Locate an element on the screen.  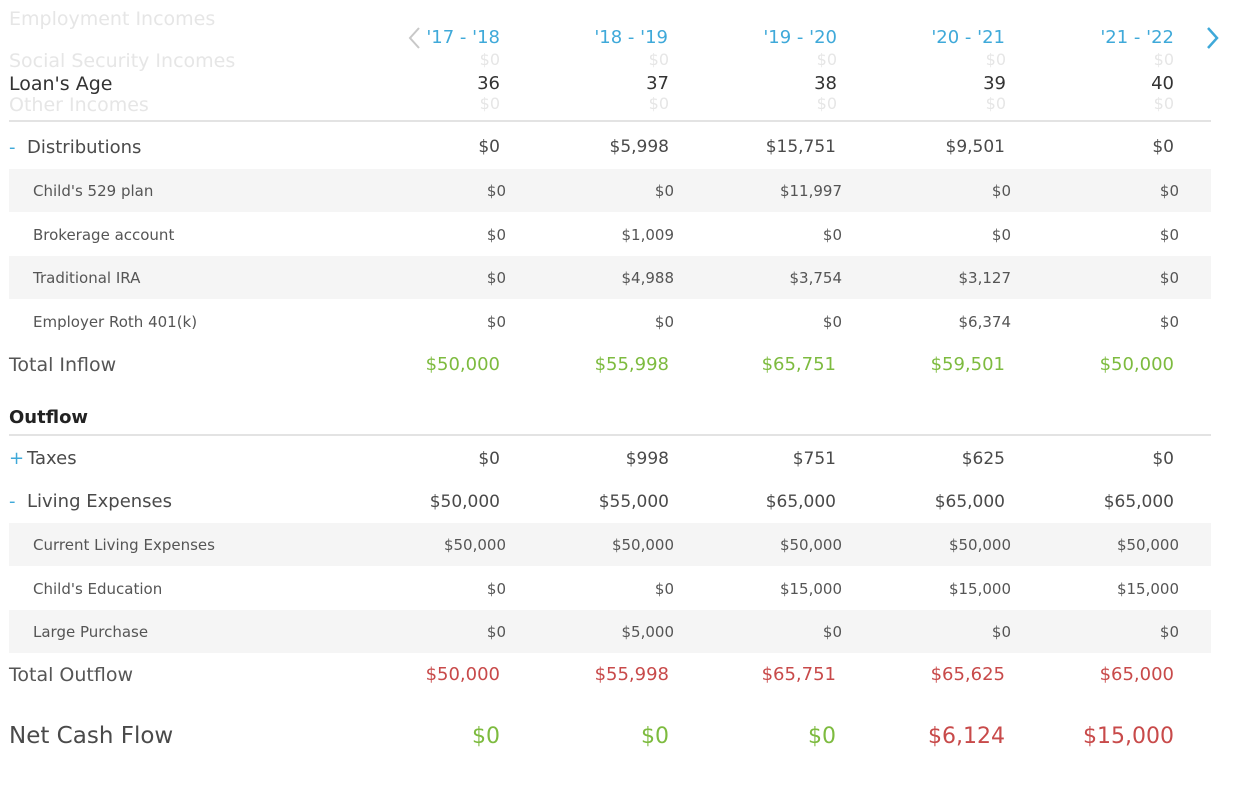
taxes-row: + Taxes $0 $998 $751 $625 $0 is located at coordinates (610, 458).